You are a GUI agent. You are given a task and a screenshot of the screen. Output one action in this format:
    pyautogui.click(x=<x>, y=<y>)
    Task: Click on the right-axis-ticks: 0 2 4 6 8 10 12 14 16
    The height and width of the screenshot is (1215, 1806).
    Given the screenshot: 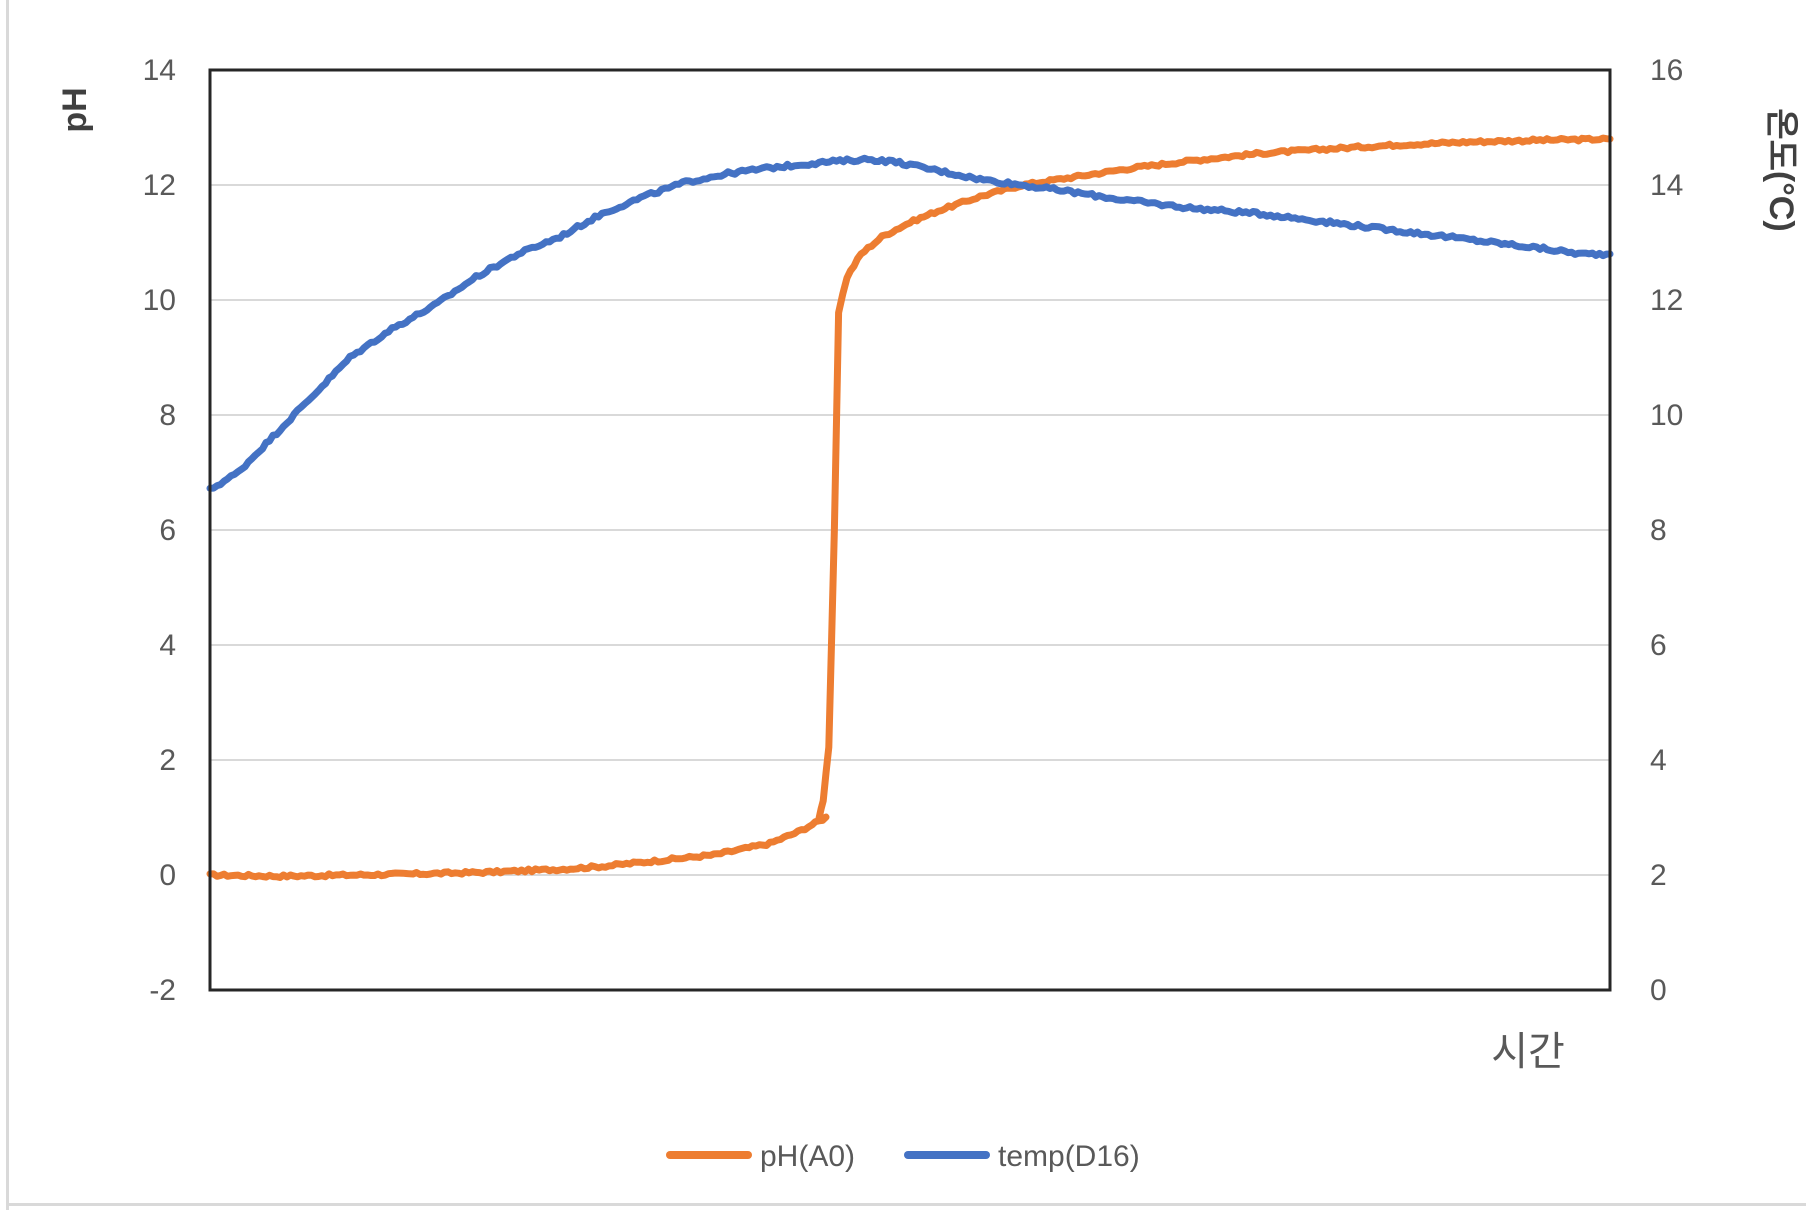 What is the action you would take?
    pyautogui.click(x=1666, y=530)
    